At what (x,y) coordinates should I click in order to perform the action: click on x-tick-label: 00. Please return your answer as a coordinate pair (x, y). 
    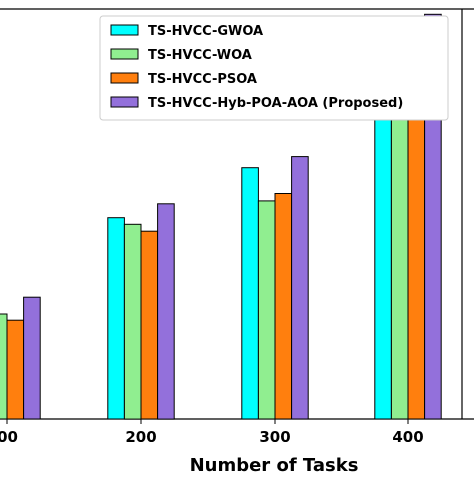
    Looking at the image, I should click on (9, 437).